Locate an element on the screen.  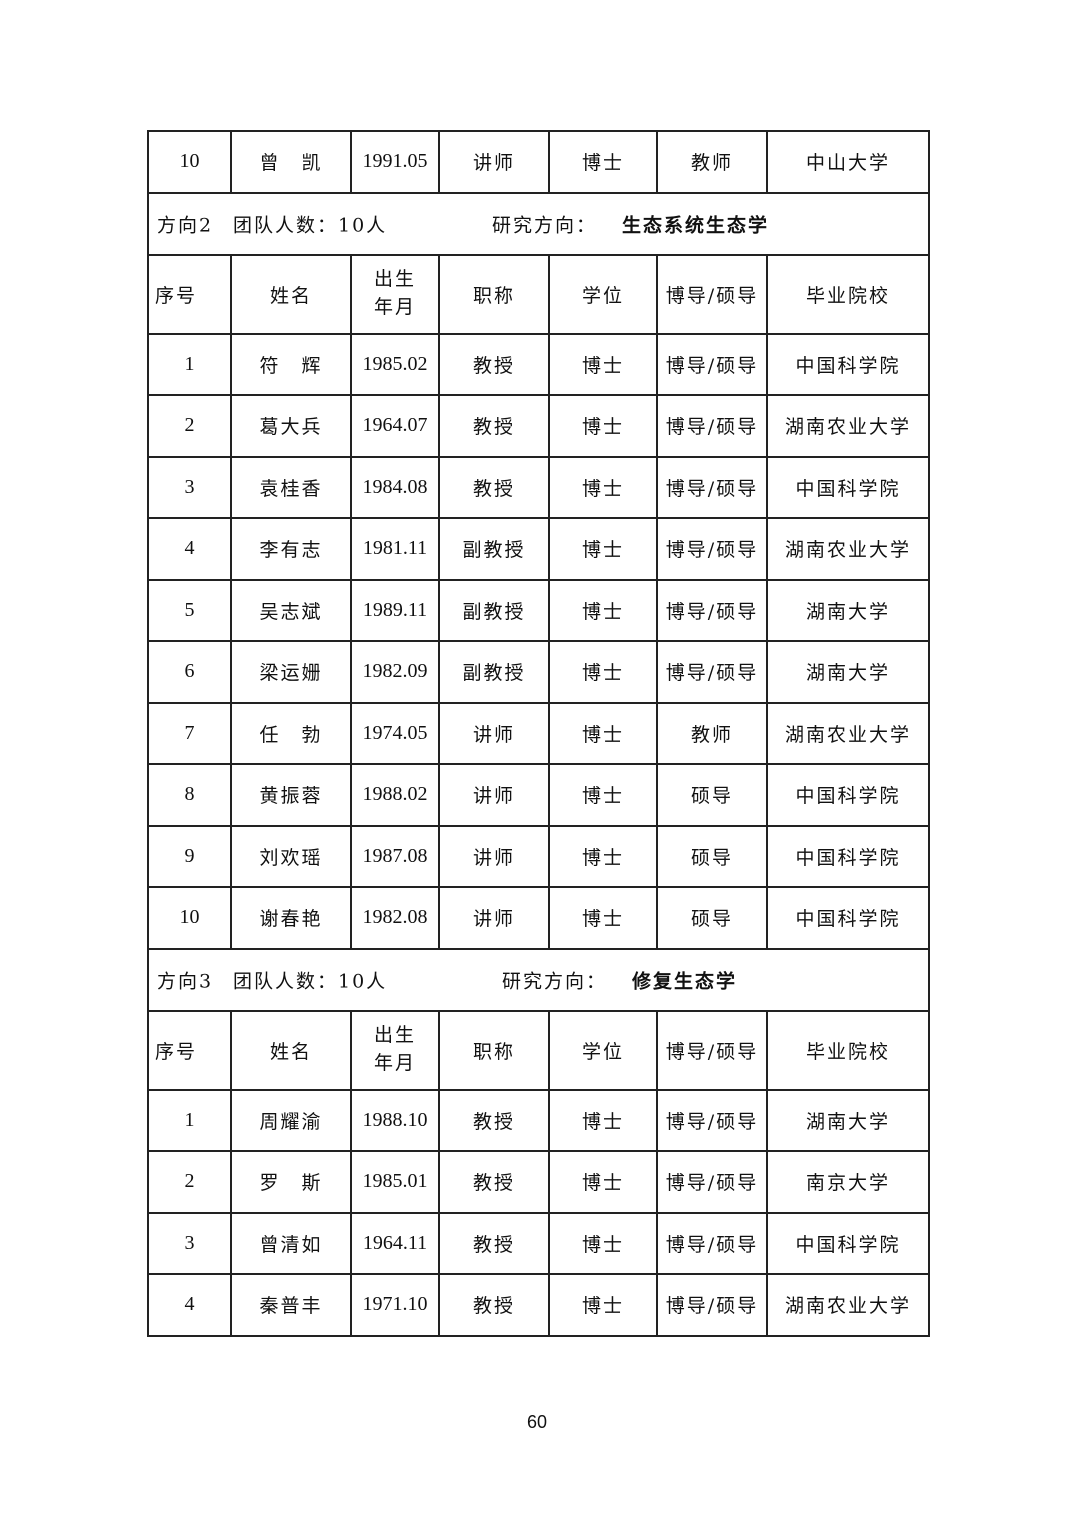
birth-cell: 1971.10 is located at coordinates (395, 1305).